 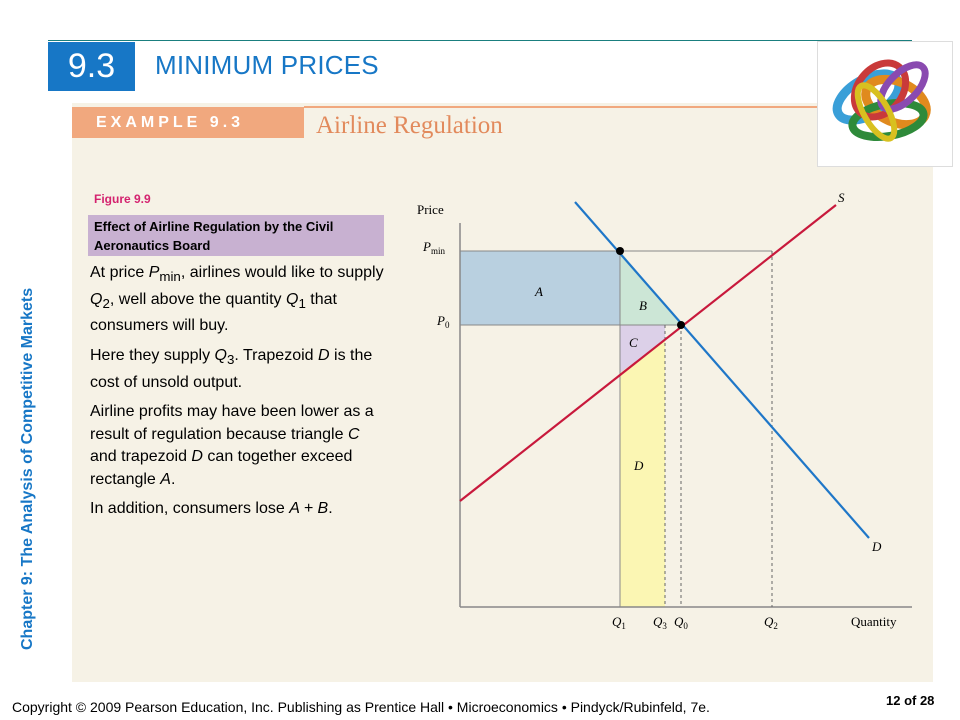 What do you see at coordinates (211, 509) in the screenshot?
I see `description-paragraph-4: In addition, consumers lose A + B.` at bounding box center [211, 509].